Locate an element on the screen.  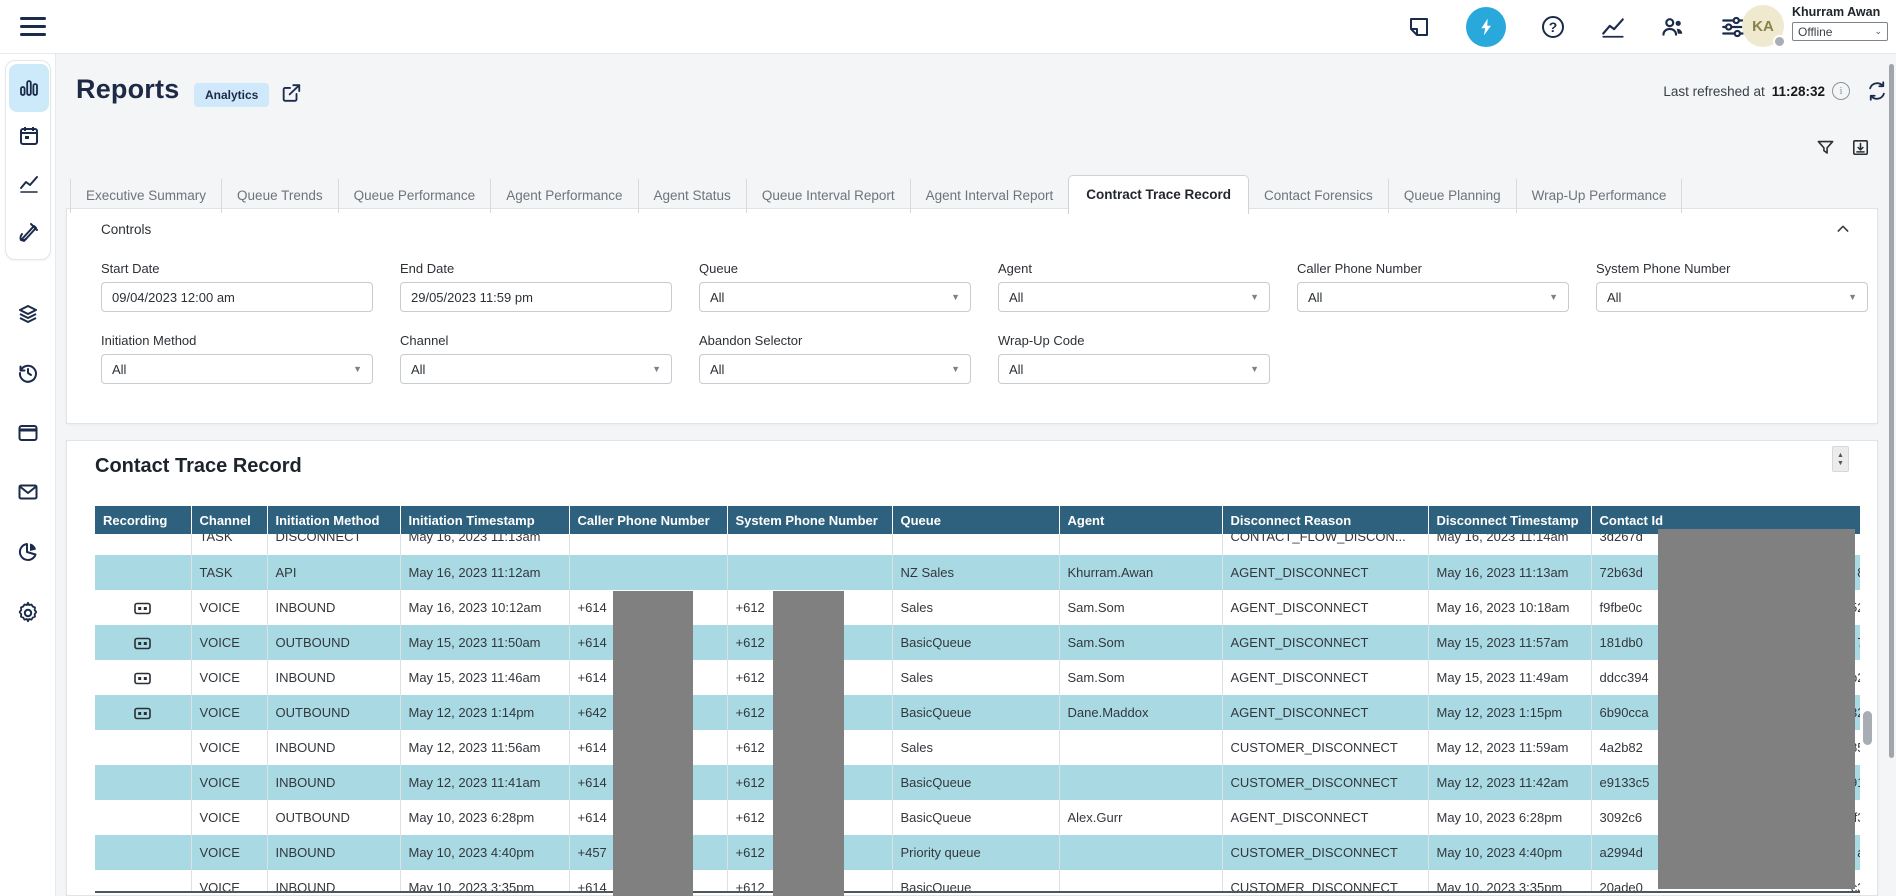
tab-agent-performance: Agent Performance is located at coordinates (563, 196).